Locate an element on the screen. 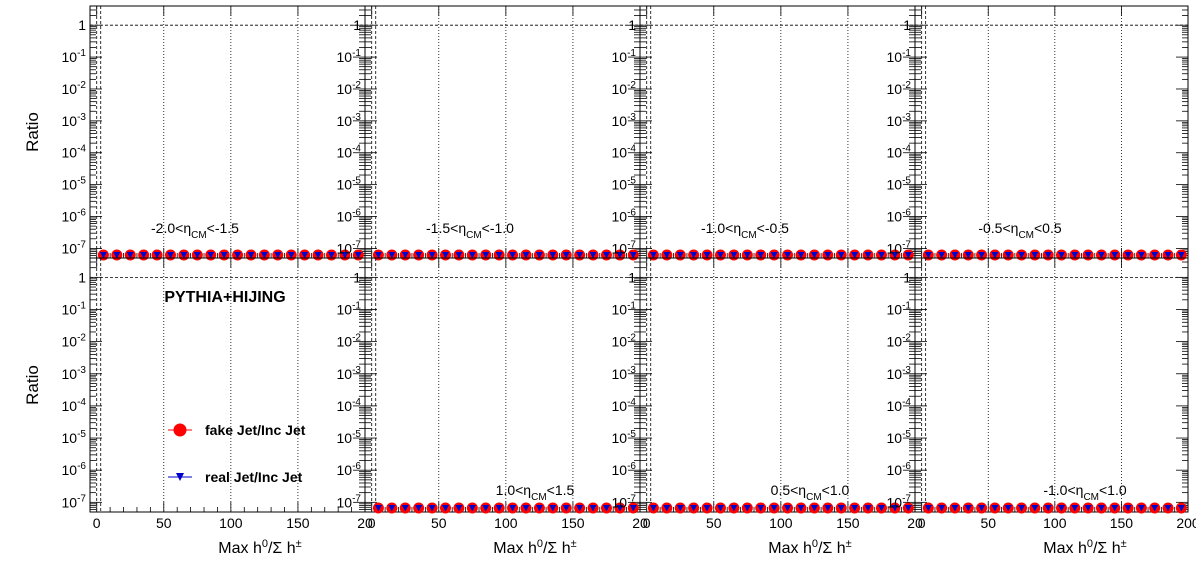  panel-label: 0.5<ηCM<1.0 is located at coordinates (810, 492).